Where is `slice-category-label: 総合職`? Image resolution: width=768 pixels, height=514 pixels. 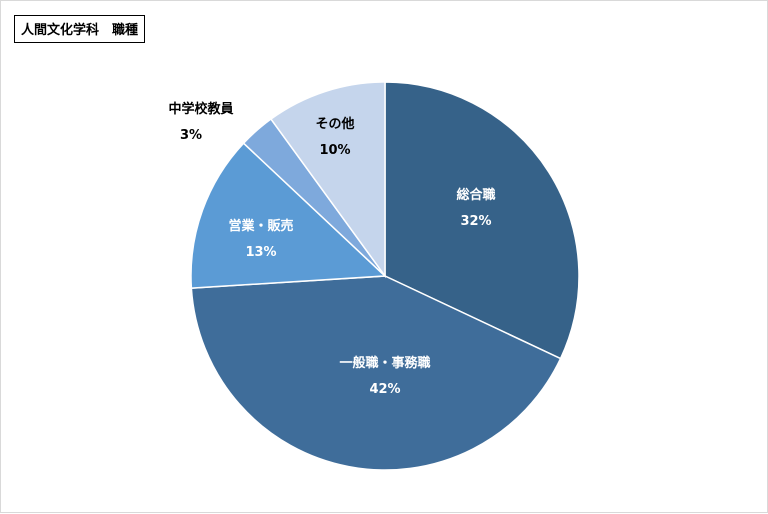
slice-category-label: 総合職 is located at coordinates (475, 195).